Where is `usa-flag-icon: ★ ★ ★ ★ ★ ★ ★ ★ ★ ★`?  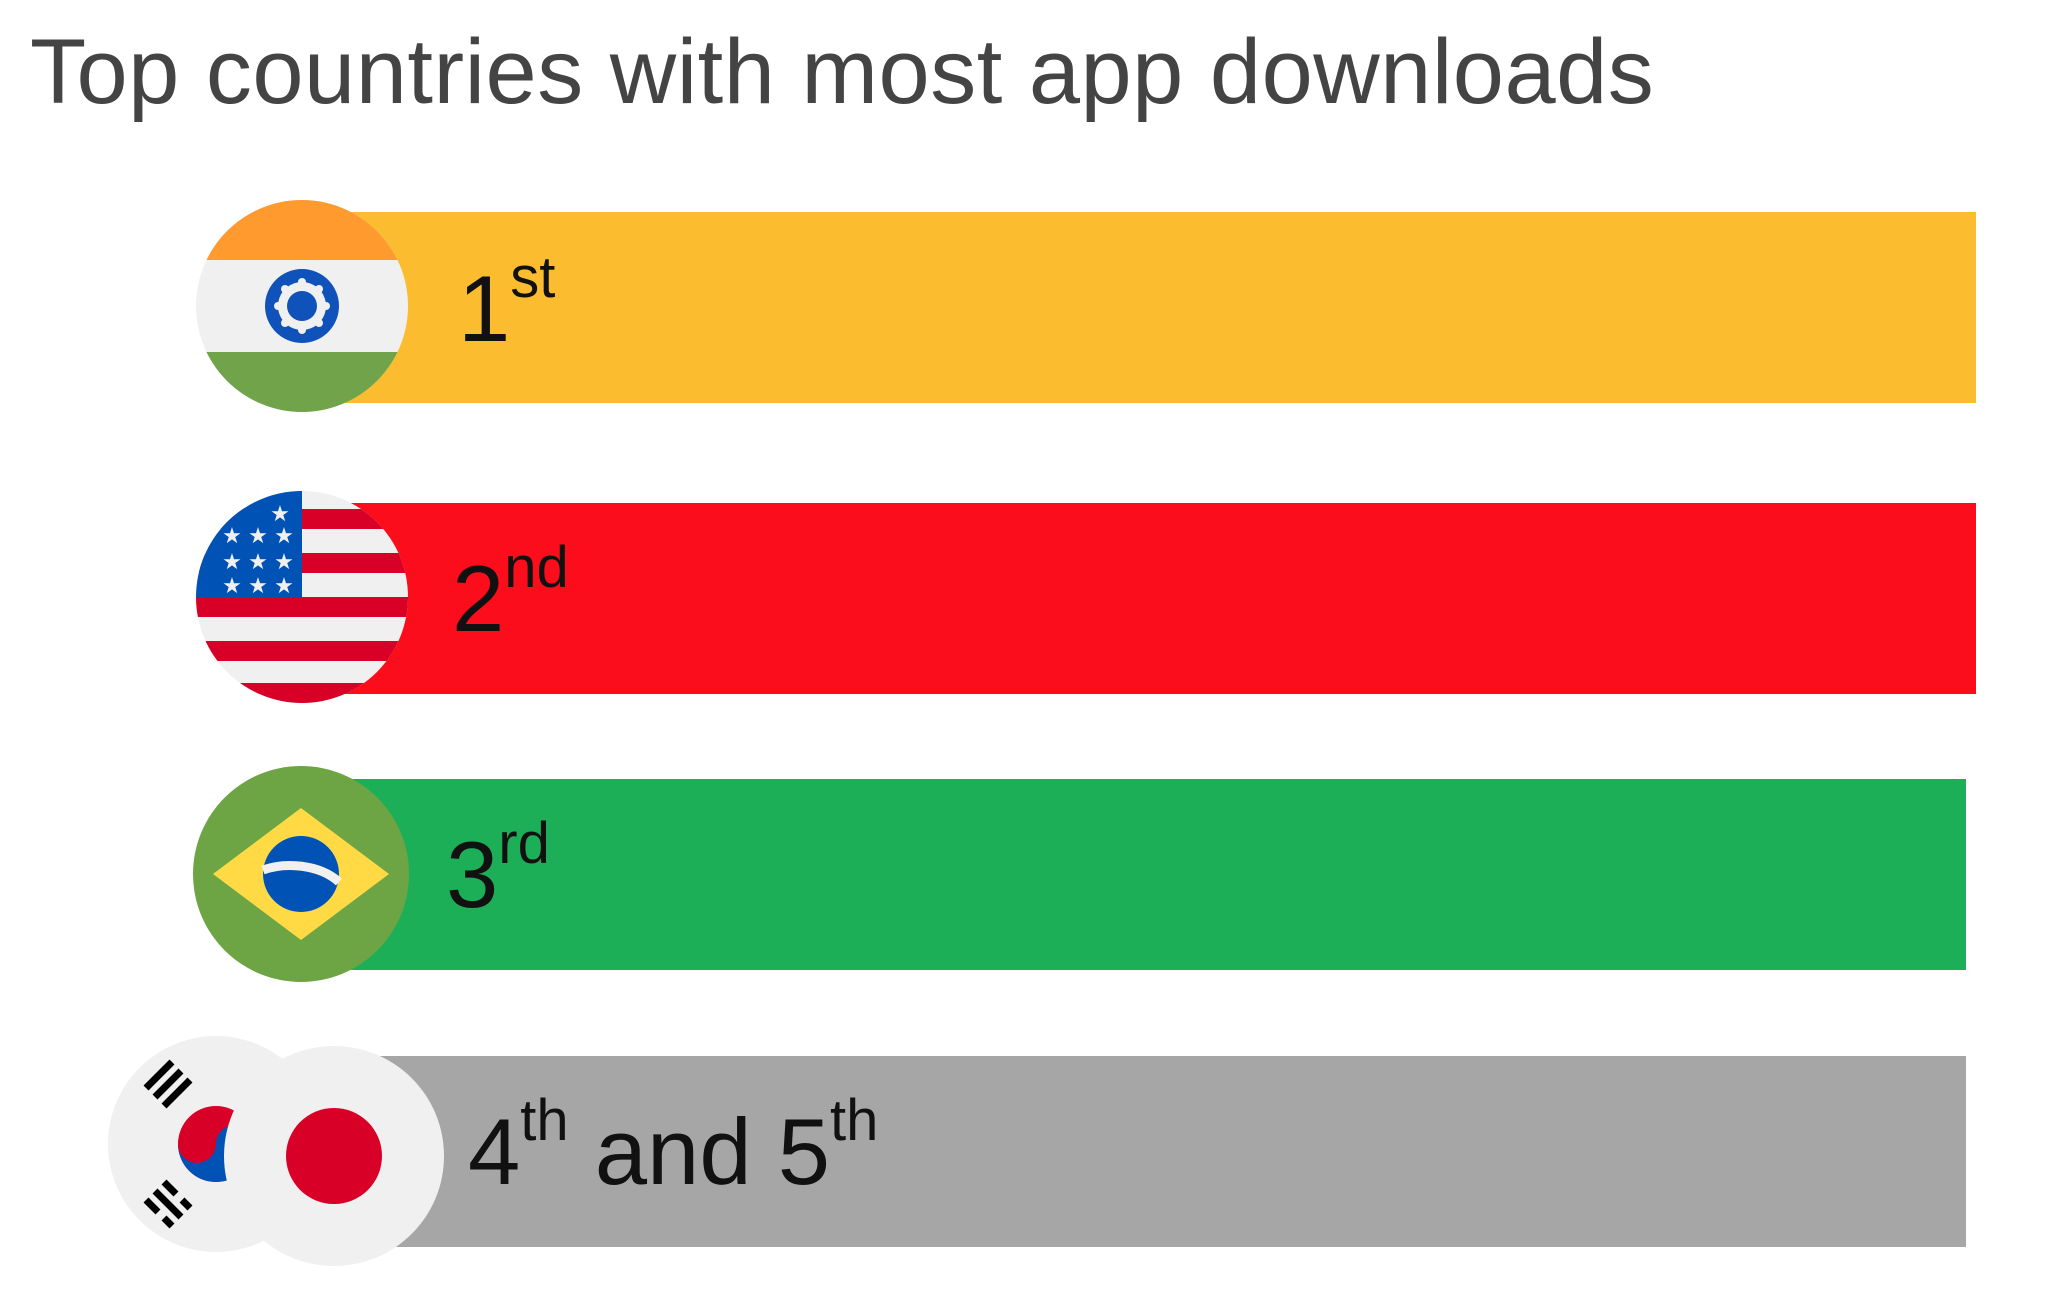
usa-flag-icon: ★ ★ ★ ★ ★ ★ ★ ★ ★ ★ is located at coordinates (302, 597).